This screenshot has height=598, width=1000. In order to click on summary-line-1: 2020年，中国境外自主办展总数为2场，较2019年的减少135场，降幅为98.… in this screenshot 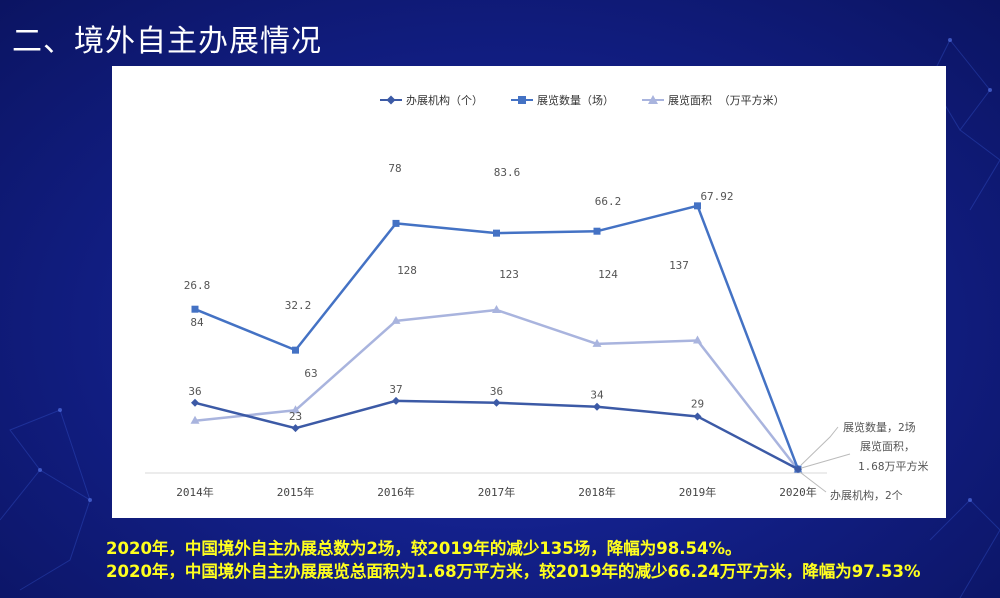, I will do `click(424, 548)`.